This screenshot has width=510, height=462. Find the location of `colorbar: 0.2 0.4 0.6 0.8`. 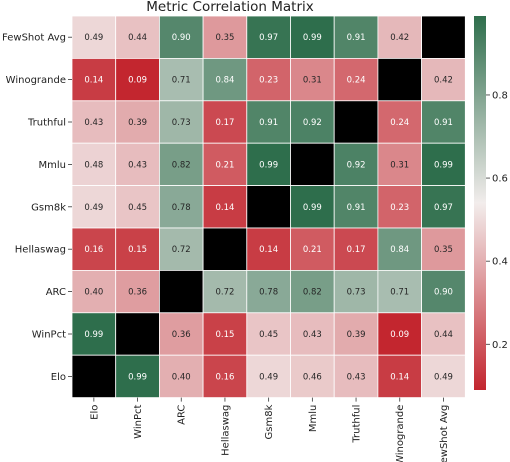

colorbar: 0.2 0.4 0.6 0.8 is located at coordinates (491, 203).